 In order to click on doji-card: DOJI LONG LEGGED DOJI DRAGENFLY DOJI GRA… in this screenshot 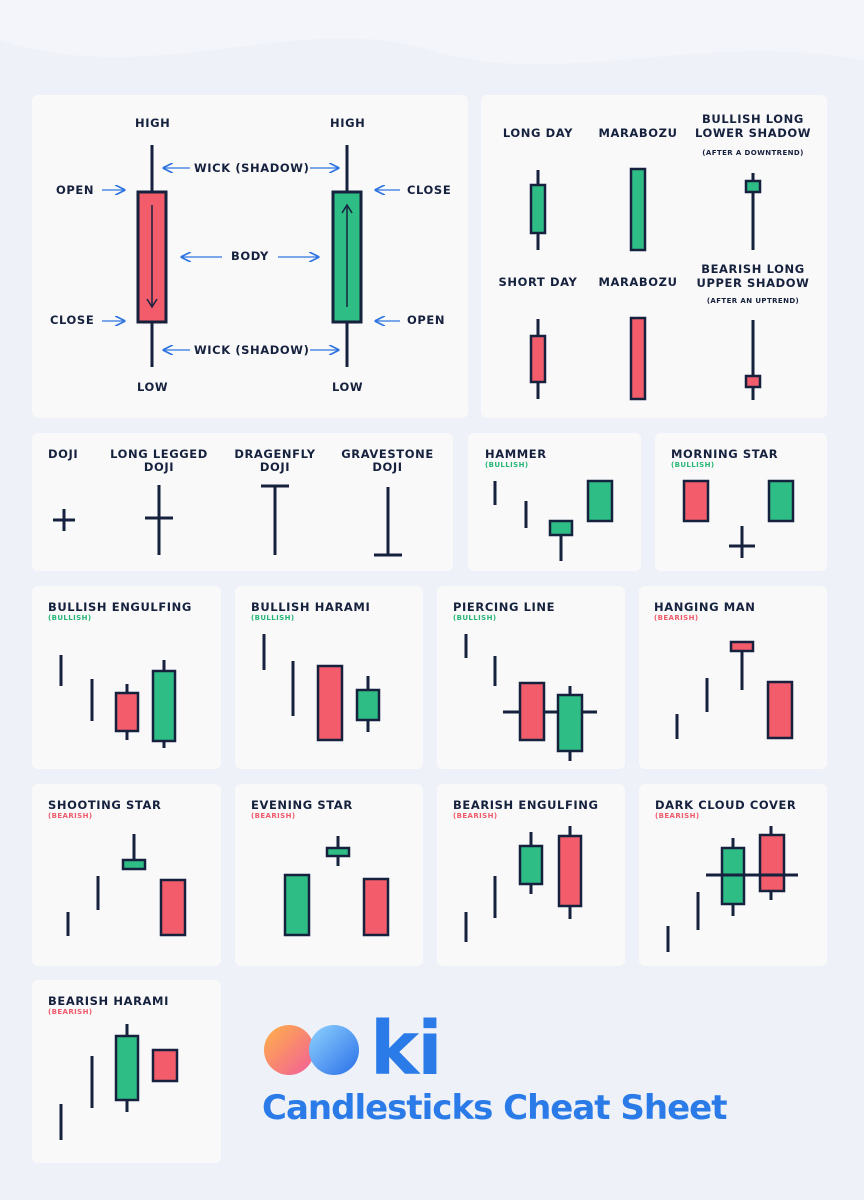, I will do `click(242, 502)`.